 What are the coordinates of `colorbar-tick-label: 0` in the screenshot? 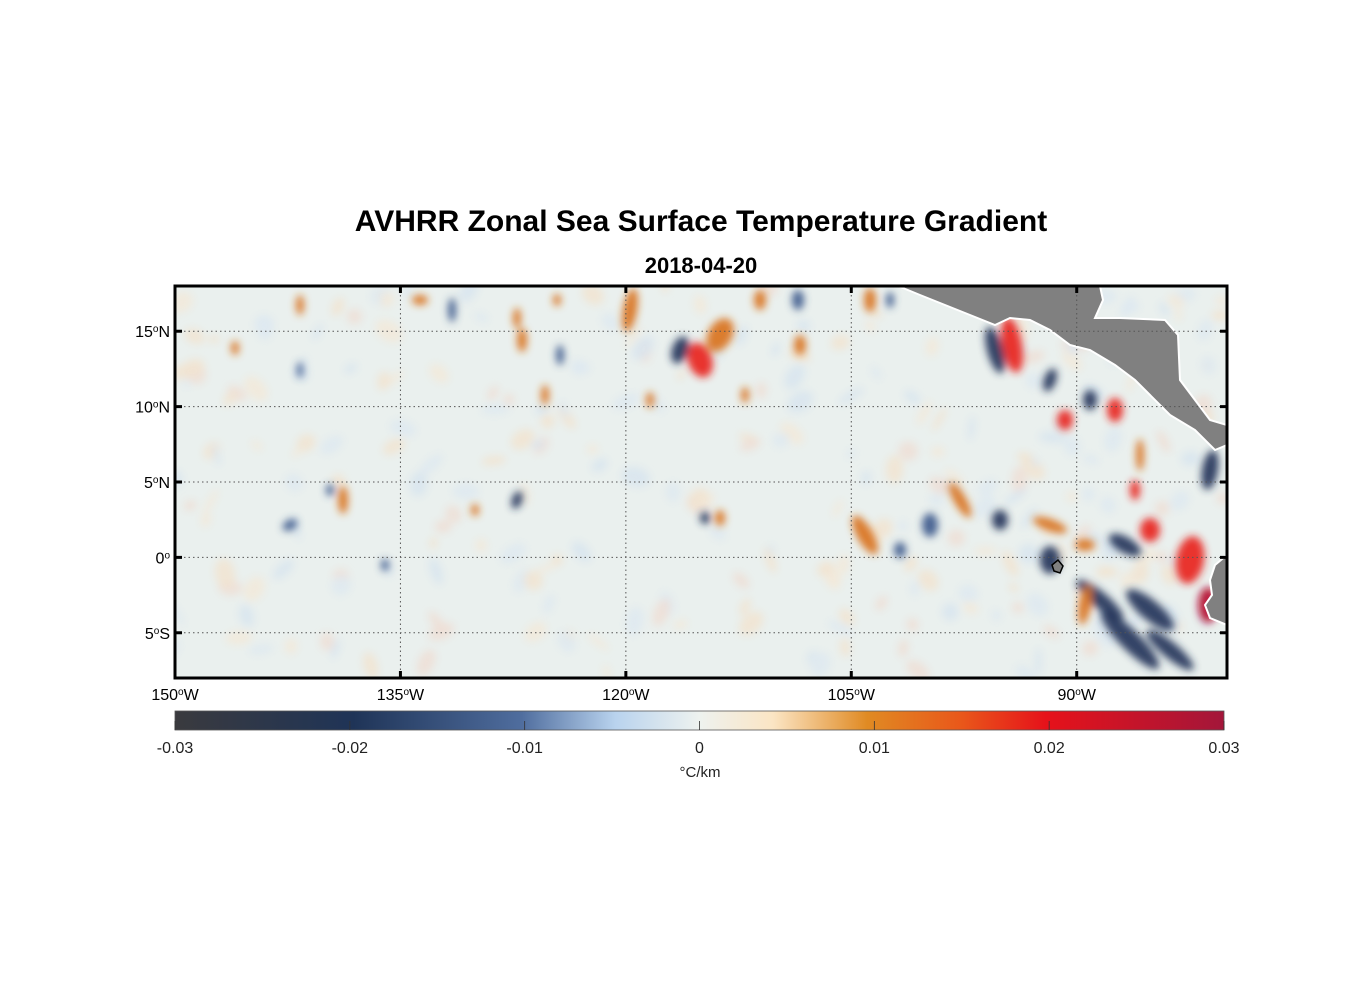 It's located at (699, 748).